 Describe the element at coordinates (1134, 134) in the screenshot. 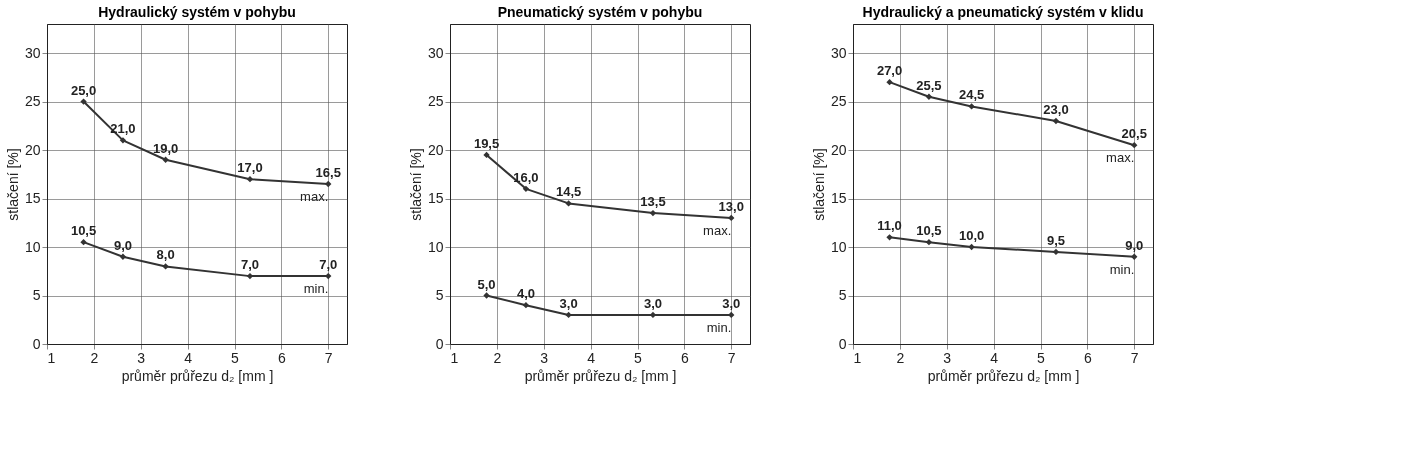

I see `data-label: 20,5` at that location.